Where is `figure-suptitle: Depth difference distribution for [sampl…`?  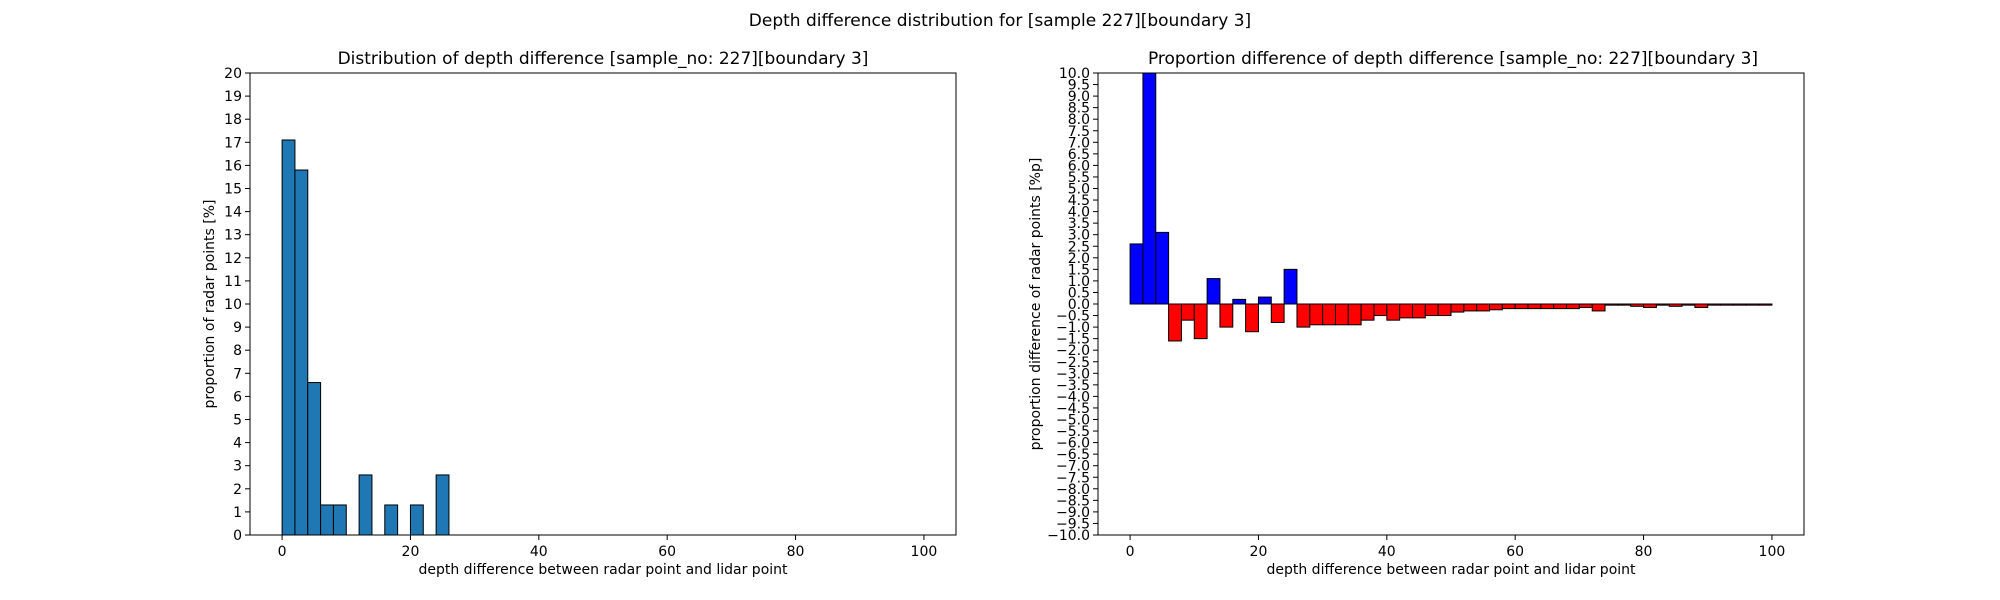
figure-suptitle: Depth difference distribution for [sampl… is located at coordinates (1000, 21).